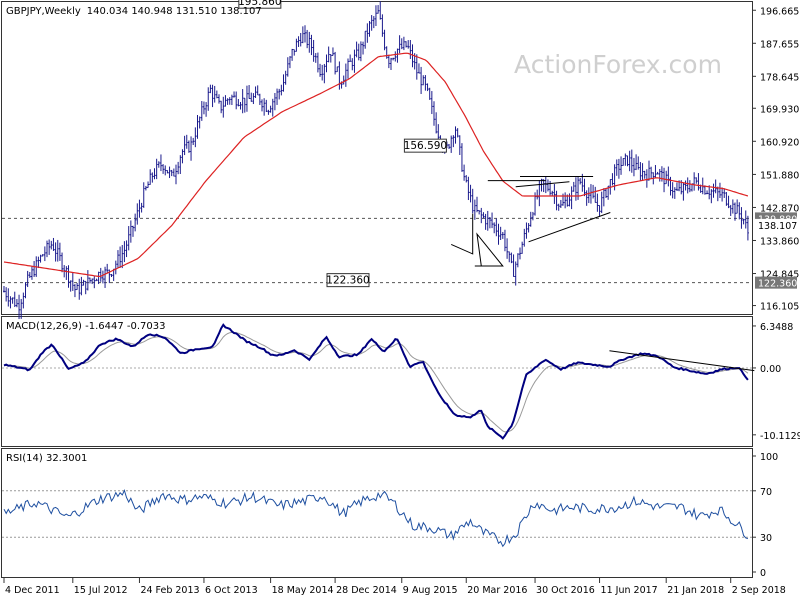 This screenshot has height=600, width=800. I want to click on price-axis-label: 124.845, so click(779, 275).